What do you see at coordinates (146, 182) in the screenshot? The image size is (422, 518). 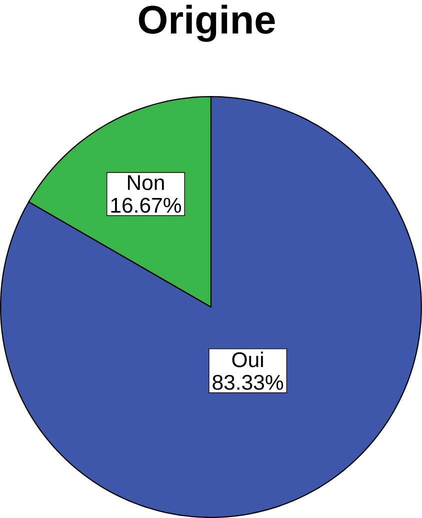 I see `slice-label: Non` at bounding box center [146, 182].